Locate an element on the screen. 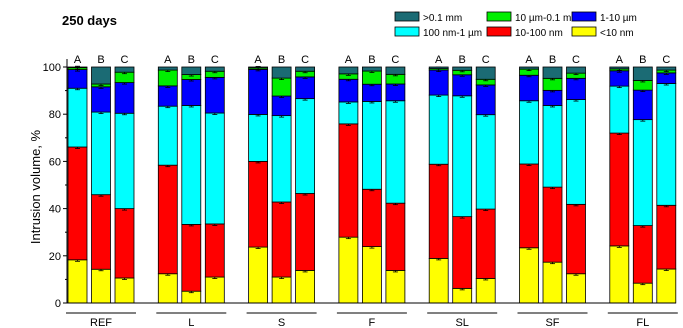 This screenshot has width=683, height=328. y-tick-label: 40 is located at coordinates (55, 210).